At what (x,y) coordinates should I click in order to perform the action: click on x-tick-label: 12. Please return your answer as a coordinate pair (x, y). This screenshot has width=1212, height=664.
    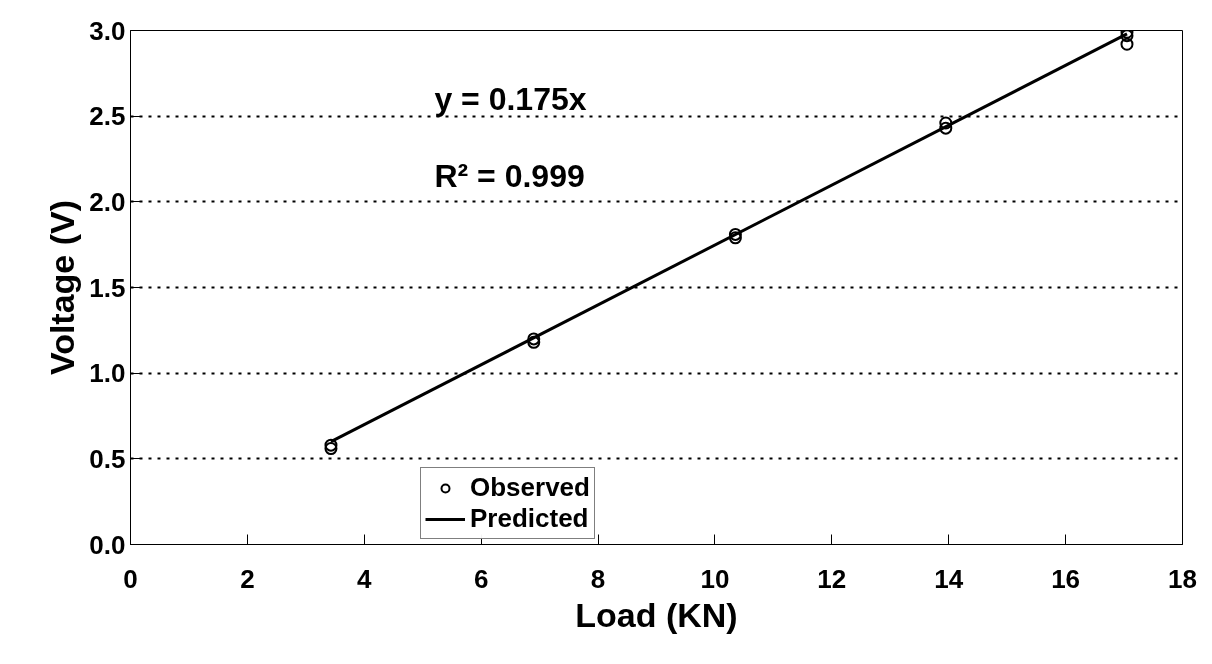
    Looking at the image, I should click on (832, 578).